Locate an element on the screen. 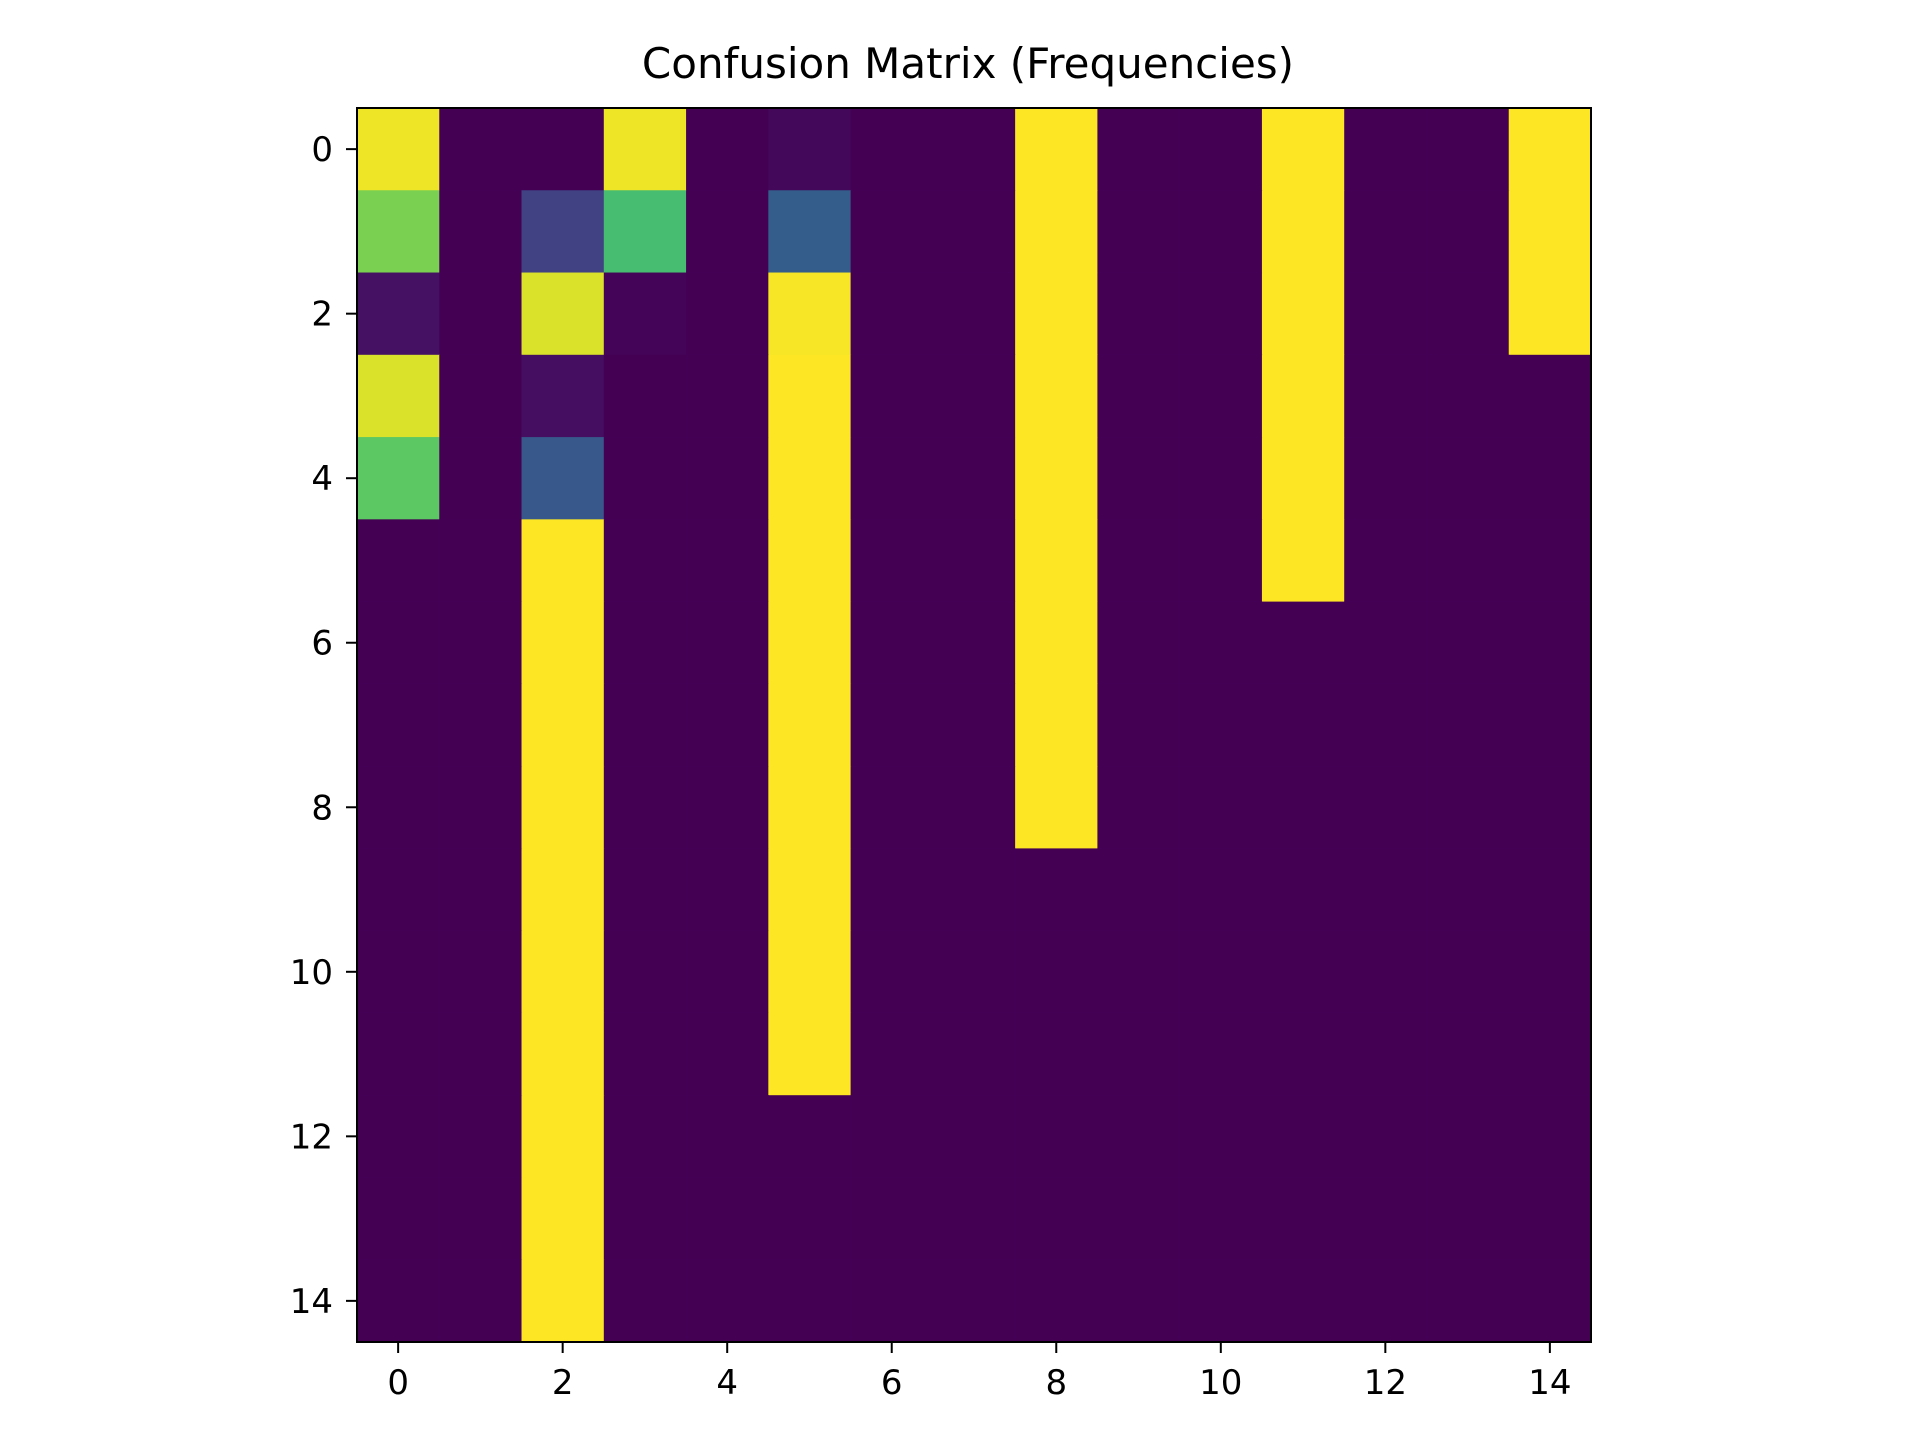  y-tick-label: 14 is located at coordinates (311, 1302).